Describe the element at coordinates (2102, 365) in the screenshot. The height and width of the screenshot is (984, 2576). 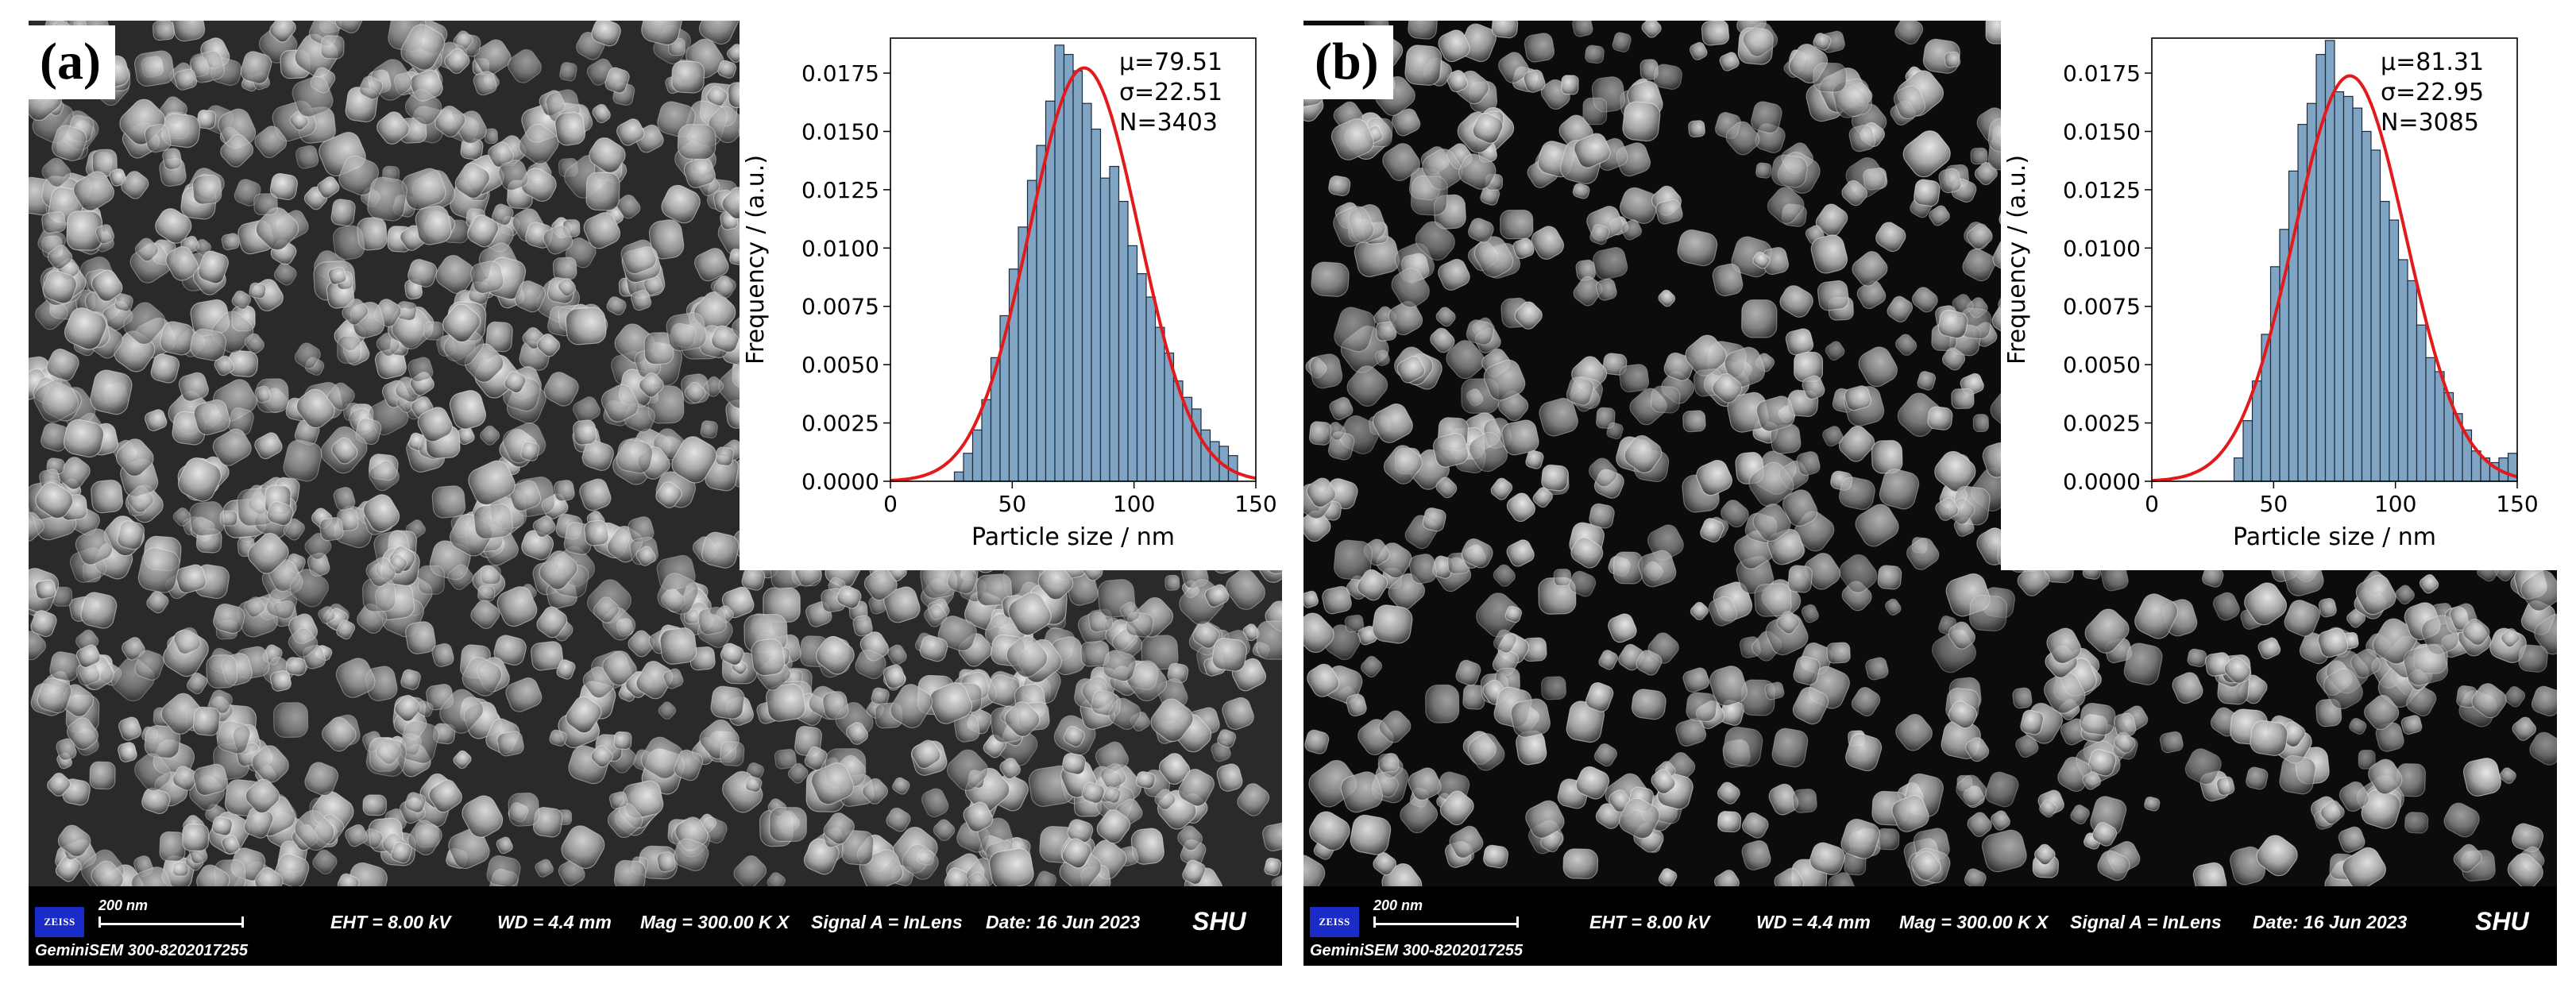
I see `y-tick-label: 0.0050` at that location.